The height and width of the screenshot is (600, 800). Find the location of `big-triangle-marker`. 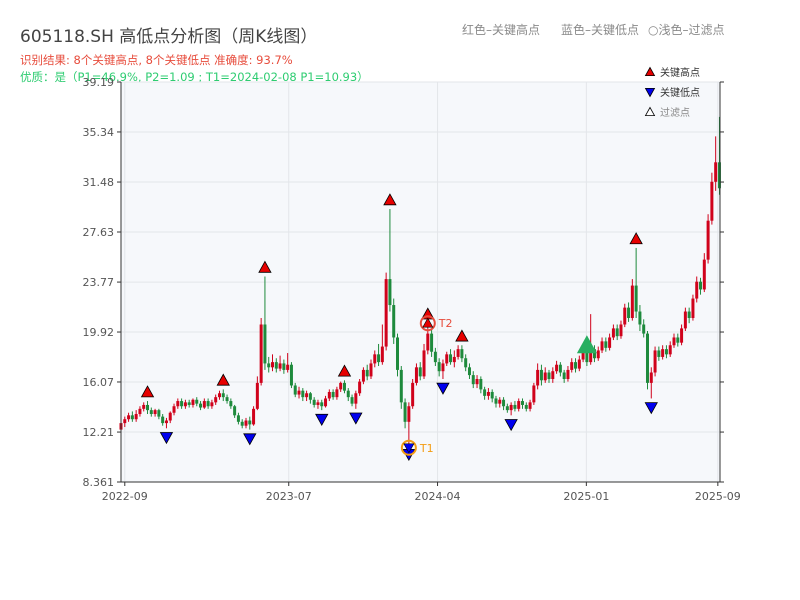

big-triangle-marker is located at coordinates (586, 344).